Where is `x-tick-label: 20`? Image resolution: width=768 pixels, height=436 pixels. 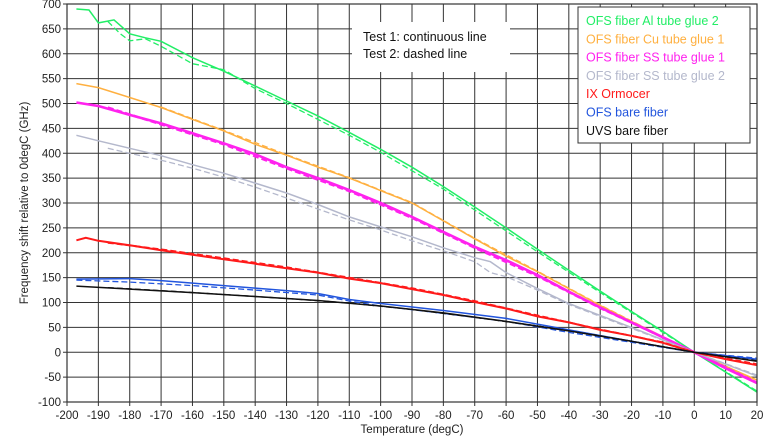
x-tick-label: 20 is located at coordinates (757, 416).